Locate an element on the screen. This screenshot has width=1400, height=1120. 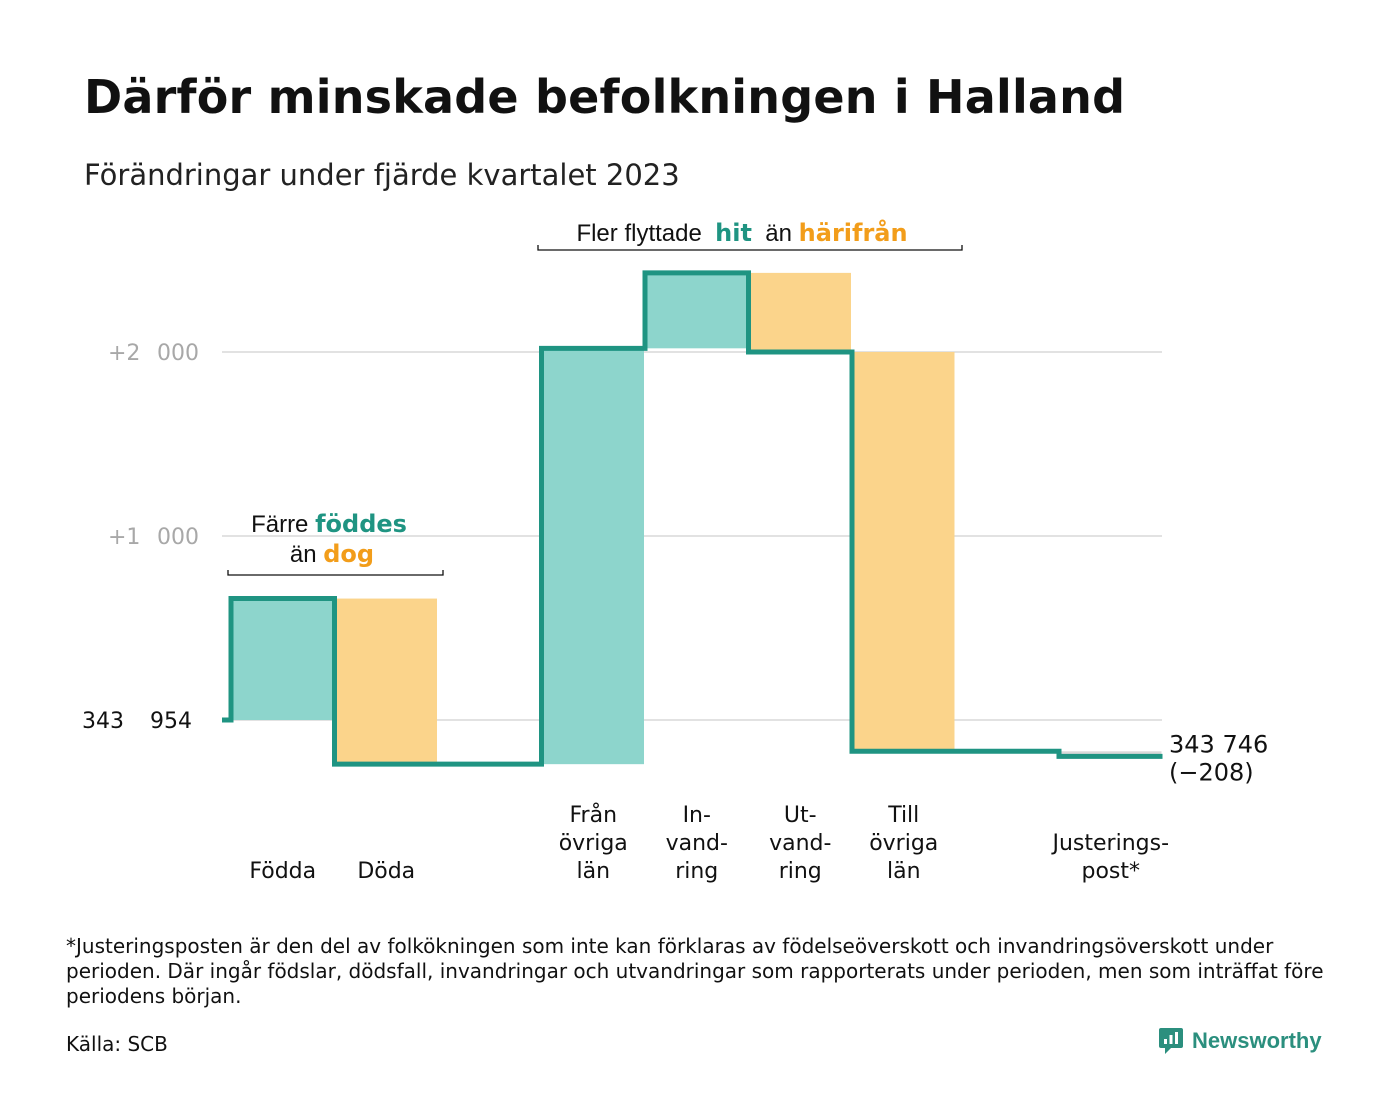
start-value-label: 343 is located at coordinates (103, 721).